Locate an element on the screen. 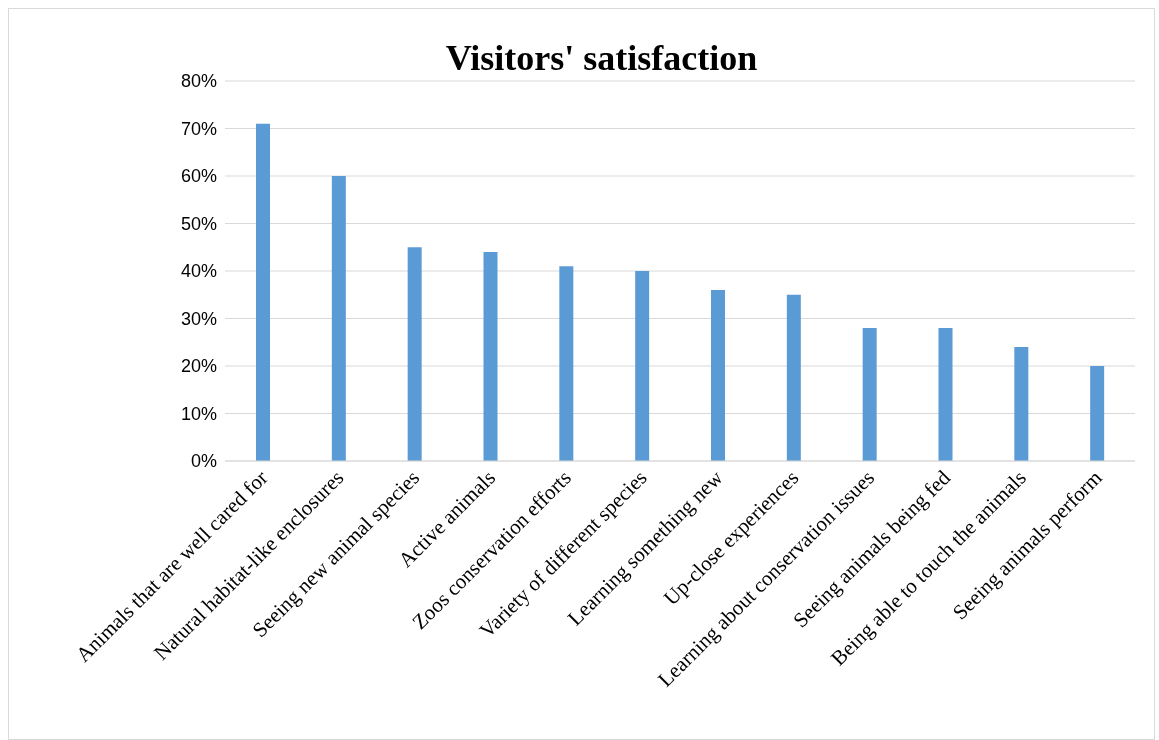  y-tick-label: 40% is located at coordinates (198, 271).